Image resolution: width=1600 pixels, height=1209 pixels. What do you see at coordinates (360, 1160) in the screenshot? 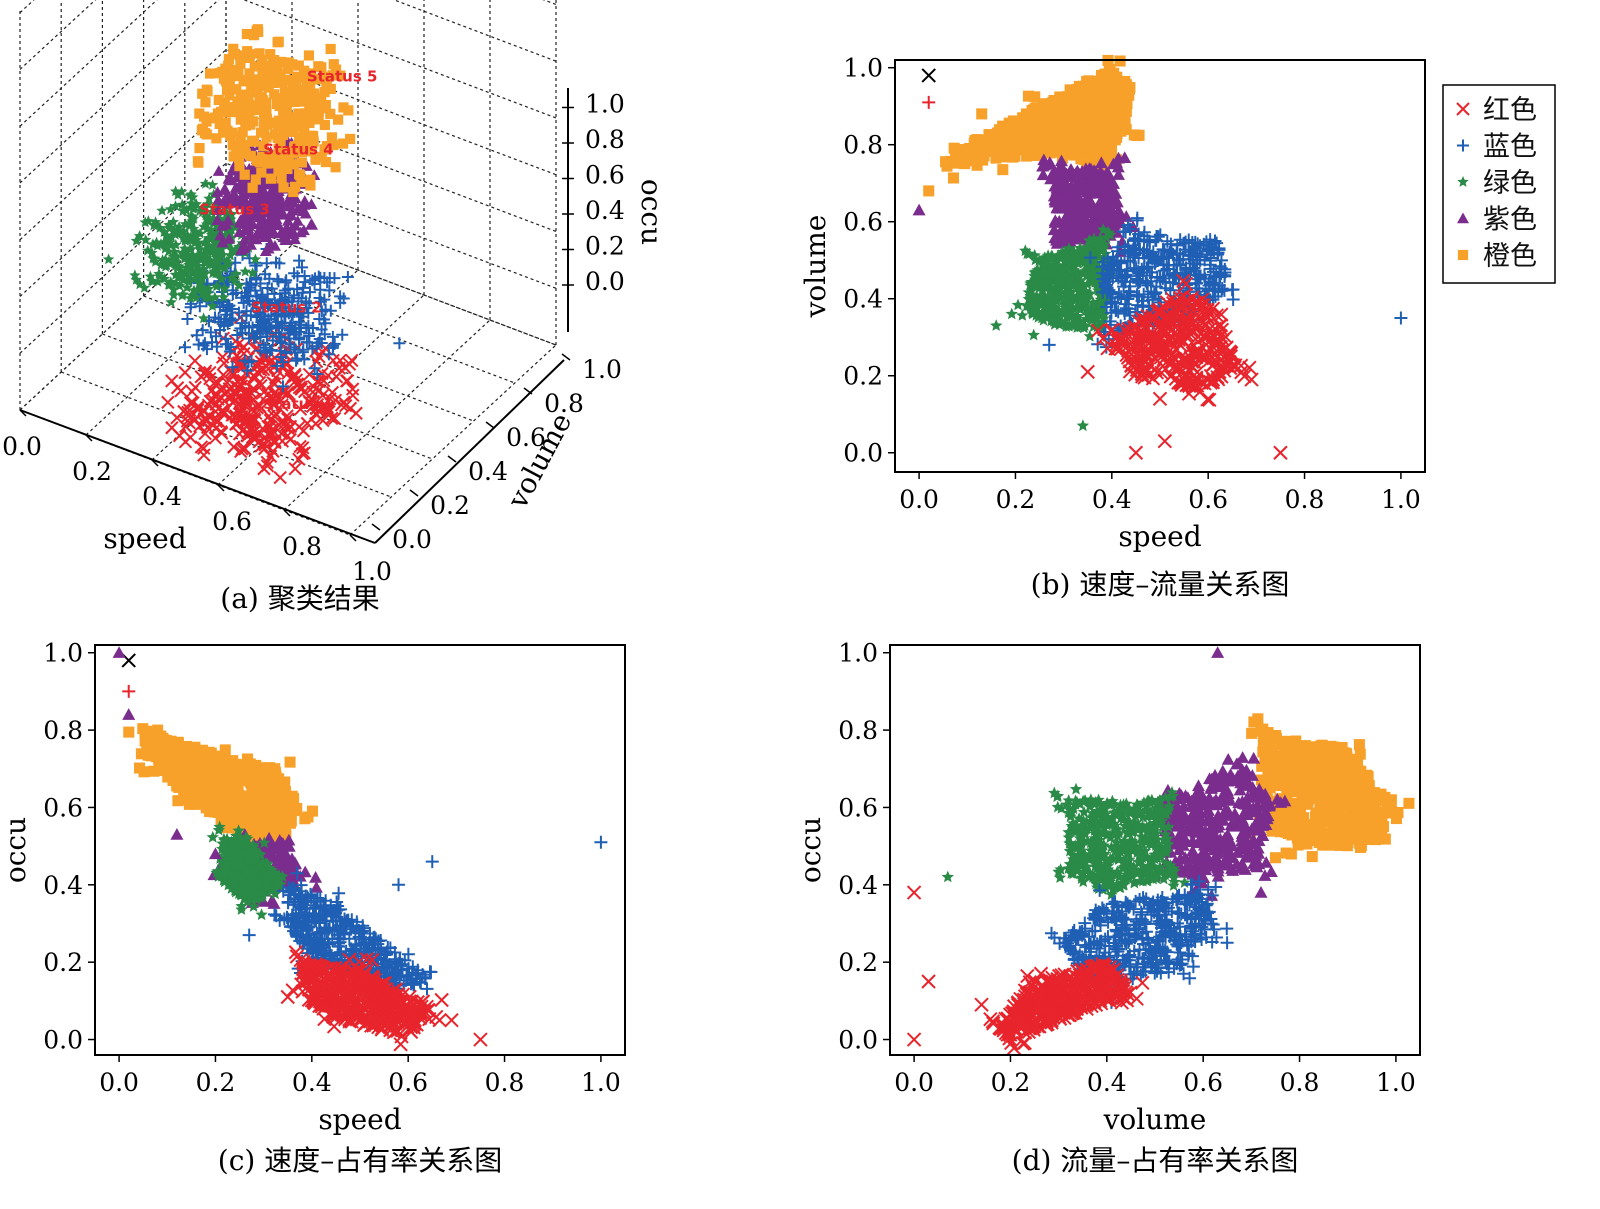
I see `panel-caption: (c) 速度–占有率关系图` at bounding box center [360, 1160].